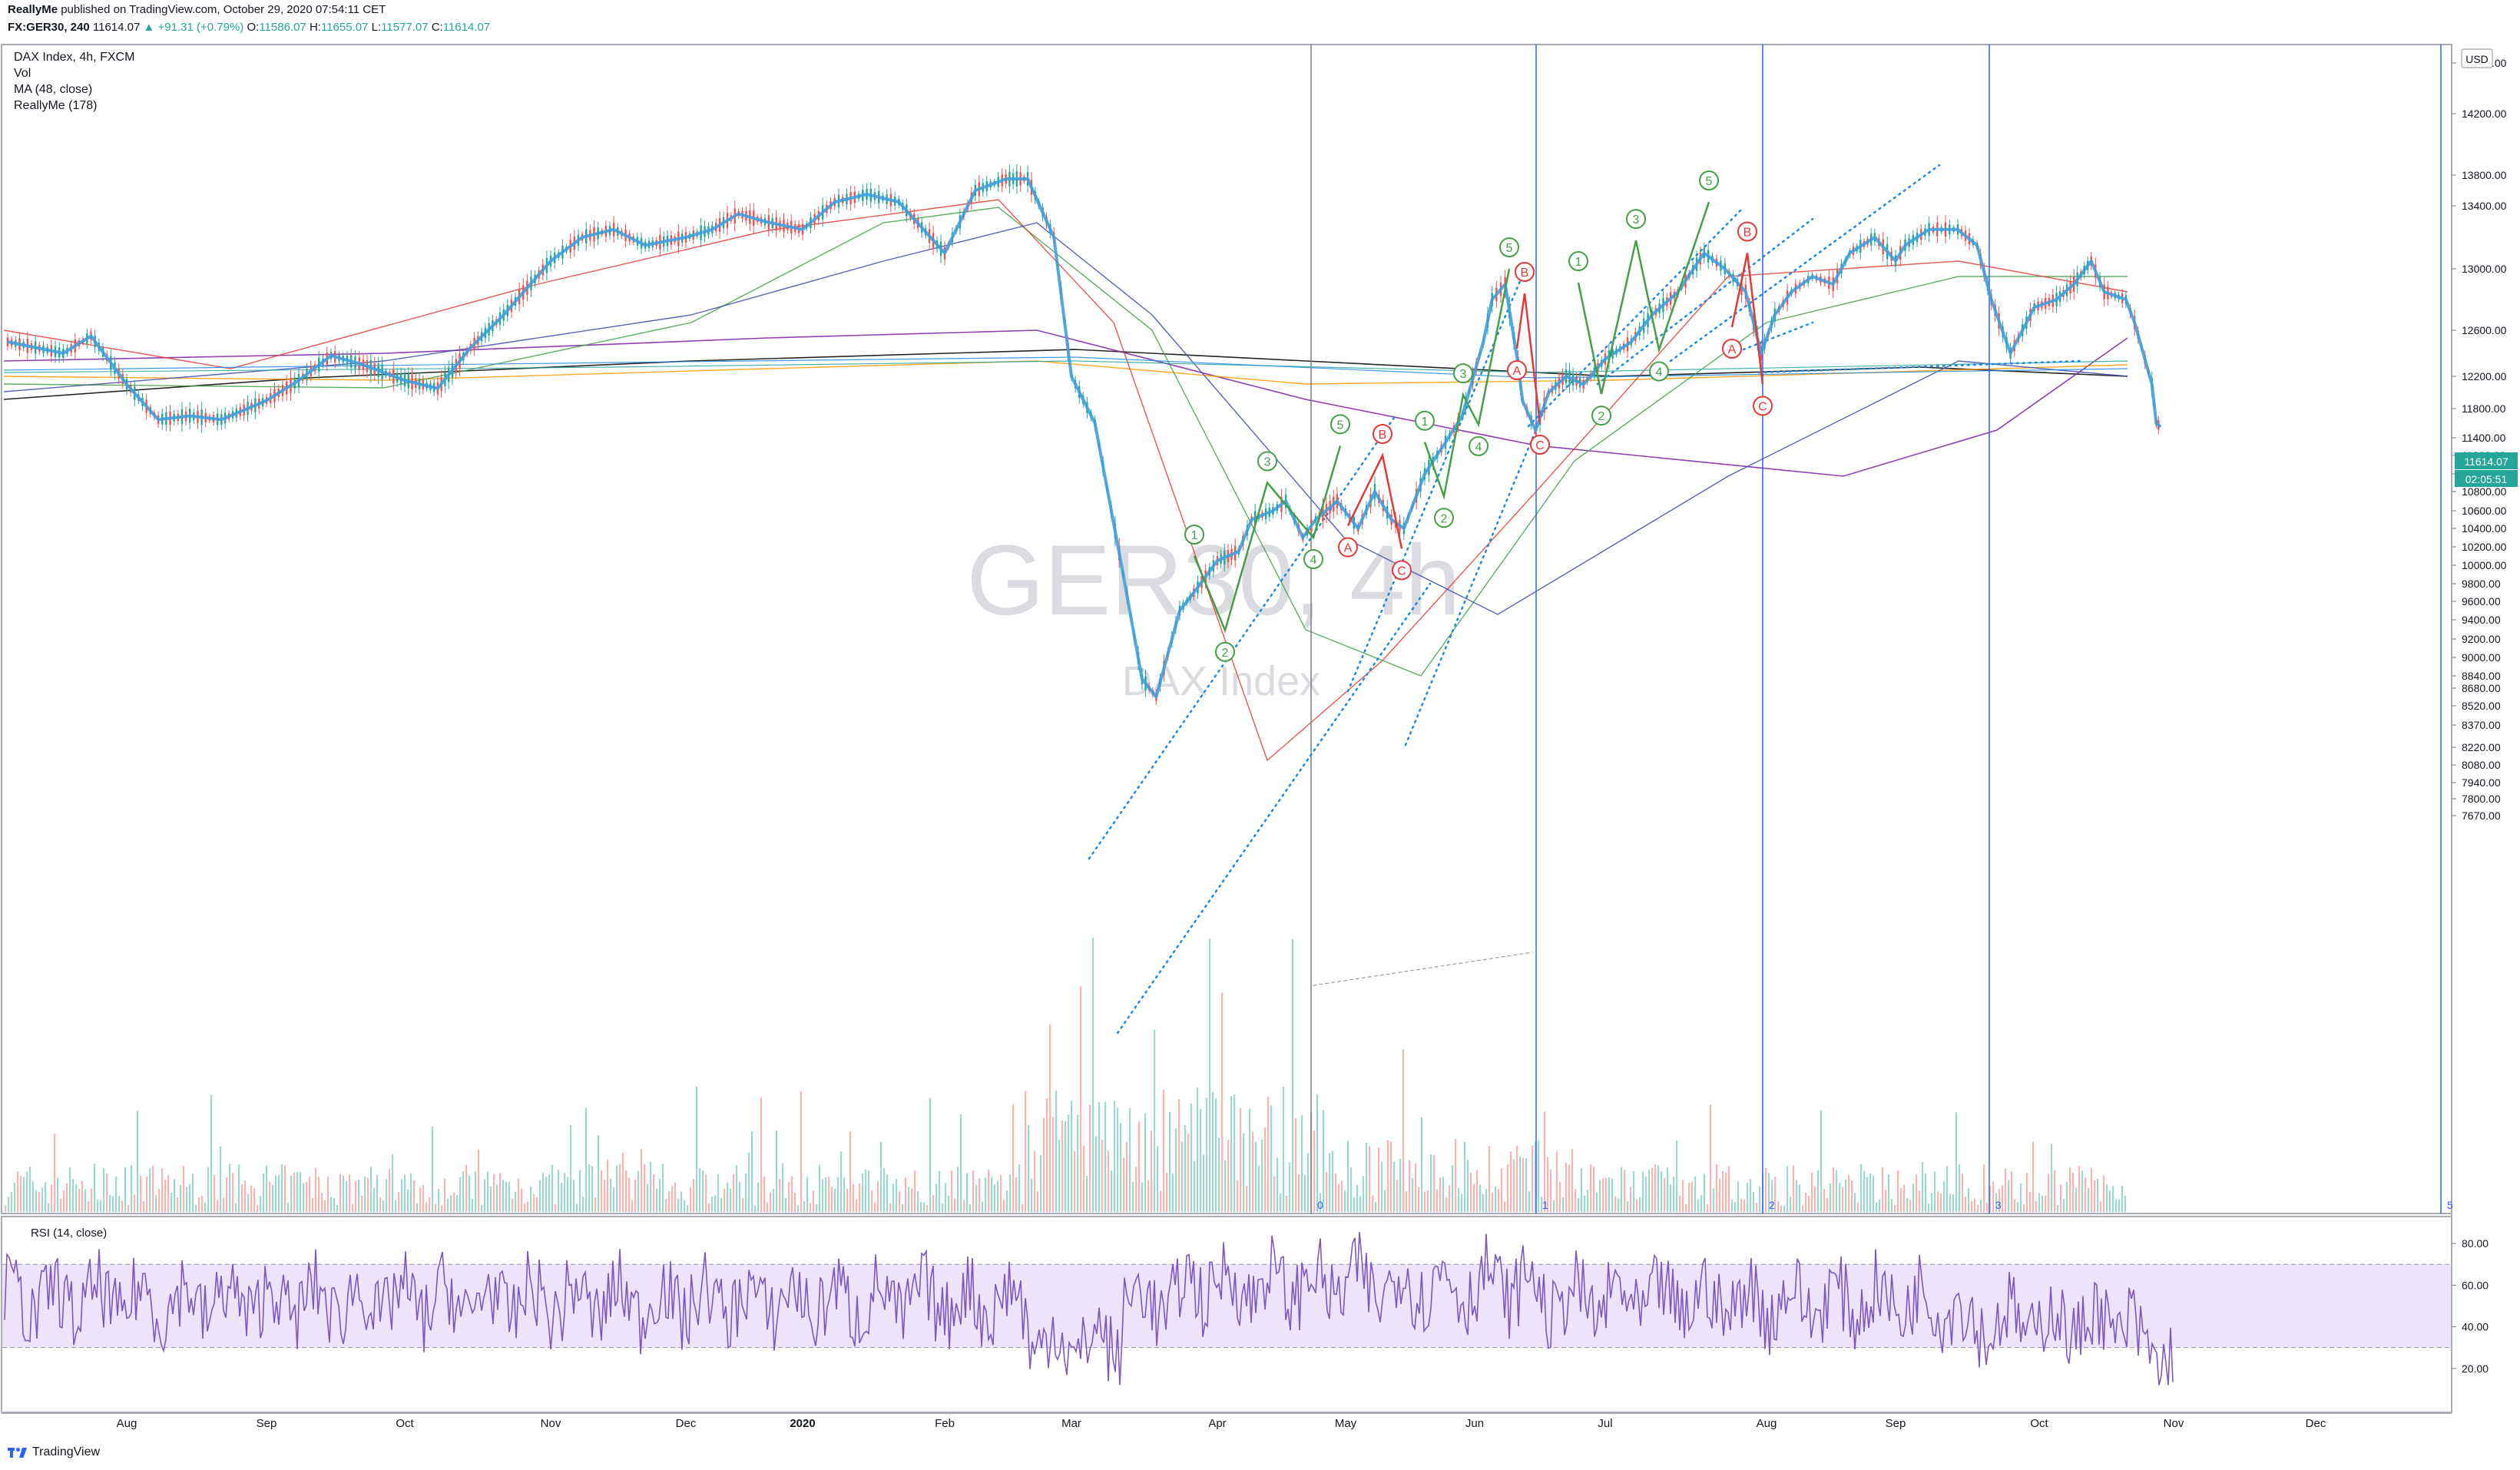  Describe the element at coordinates (33, 9) in the screenshot. I see `author-name: ReallyMe` at that location.